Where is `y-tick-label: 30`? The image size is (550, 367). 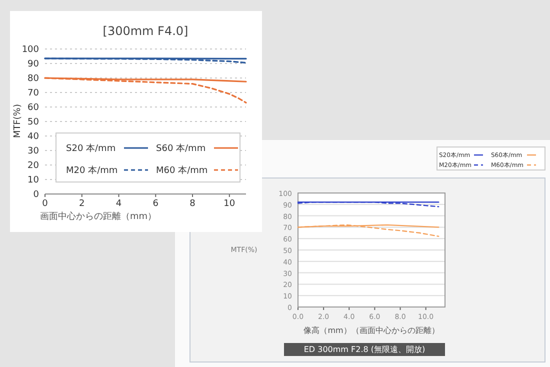
y-tick-label: 30 is located at coordinates (34, 151).